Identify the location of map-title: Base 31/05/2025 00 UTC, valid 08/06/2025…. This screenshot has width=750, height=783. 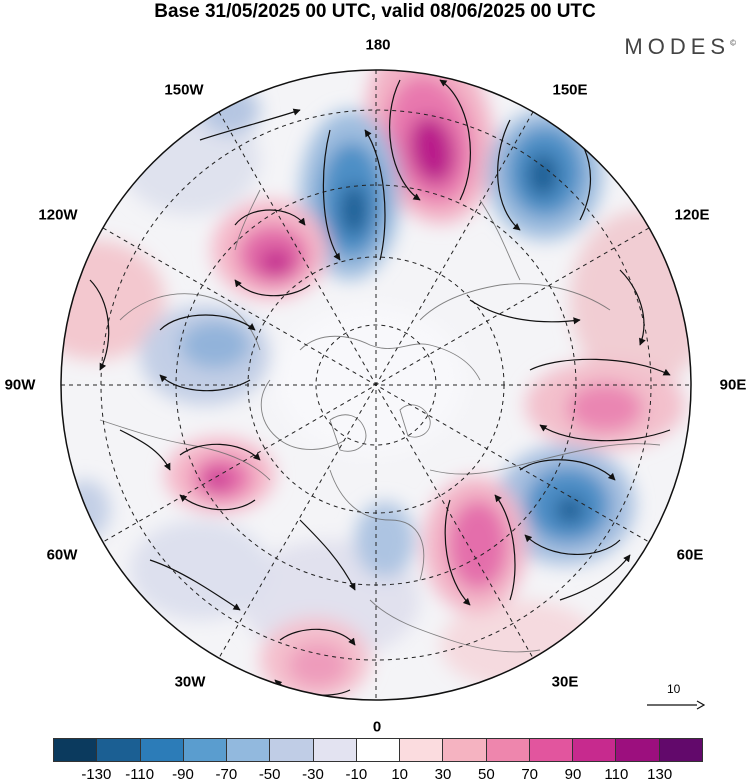
(375, 11).